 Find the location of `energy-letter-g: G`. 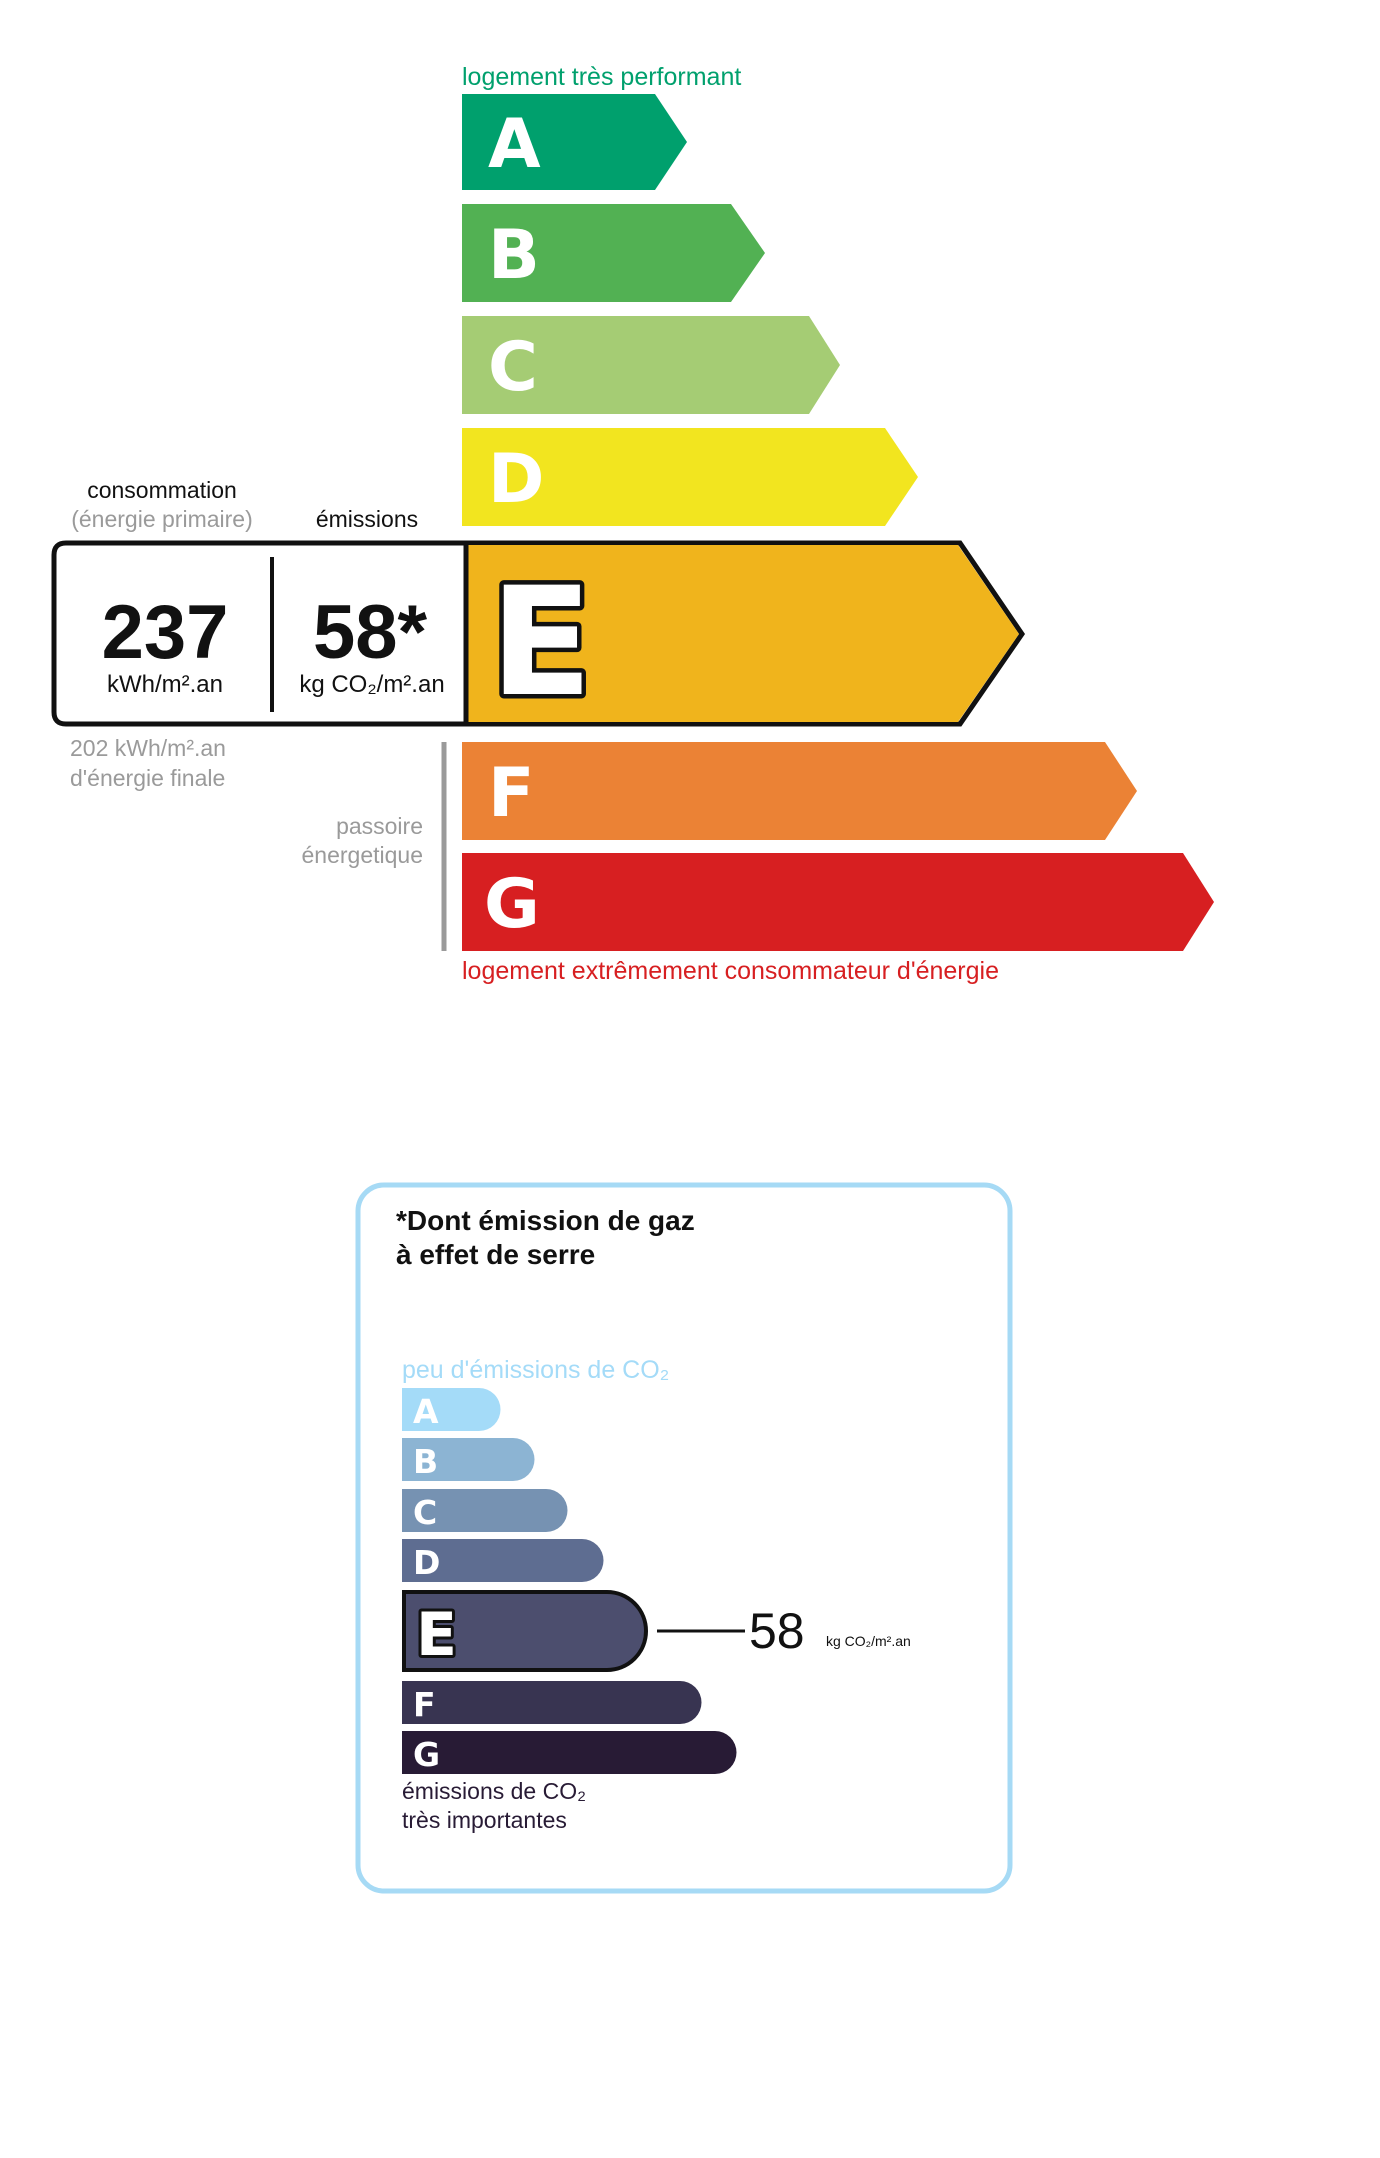

energy-letter-g: G is located at coordinates (512, 904).